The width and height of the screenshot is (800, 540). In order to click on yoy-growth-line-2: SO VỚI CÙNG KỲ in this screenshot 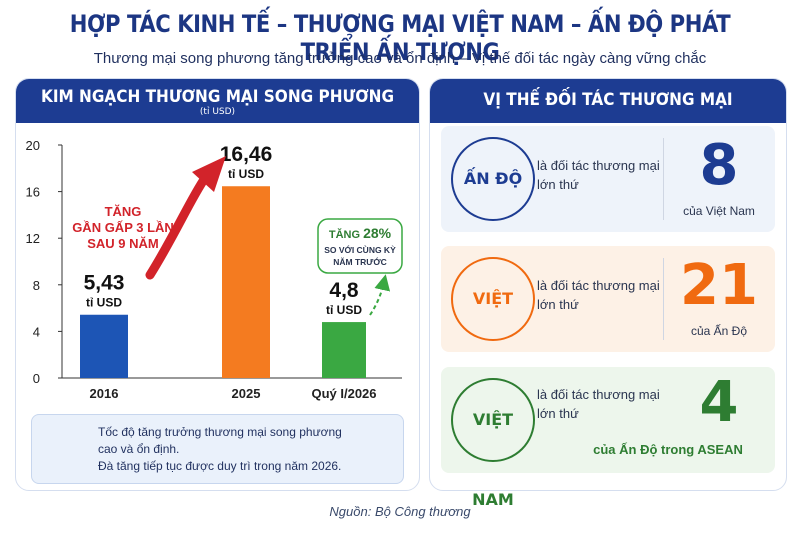, I will do `click(360, 249)`.